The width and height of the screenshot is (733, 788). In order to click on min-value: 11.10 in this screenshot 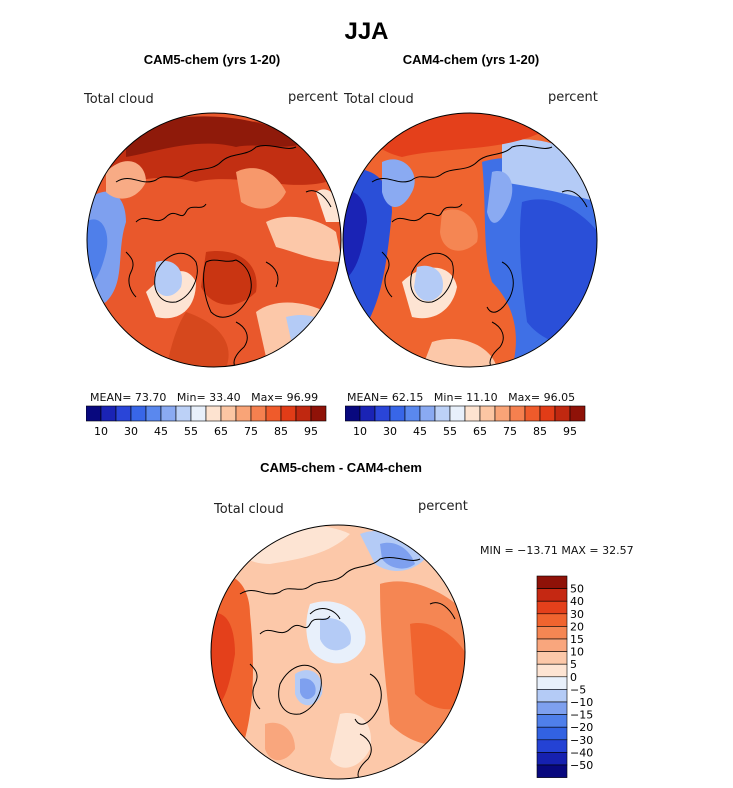, I will do `click(482, 397)`.